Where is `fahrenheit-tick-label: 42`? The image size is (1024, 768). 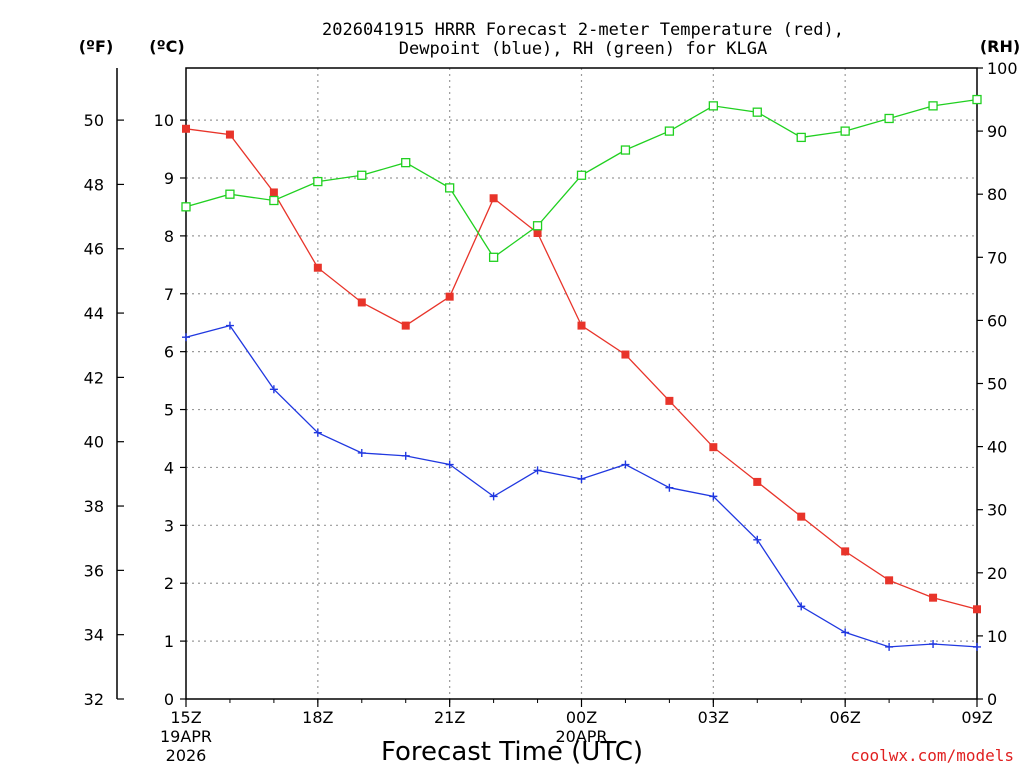 fahrenheit-tick-label: 42 is located at coordinates (94, 377).